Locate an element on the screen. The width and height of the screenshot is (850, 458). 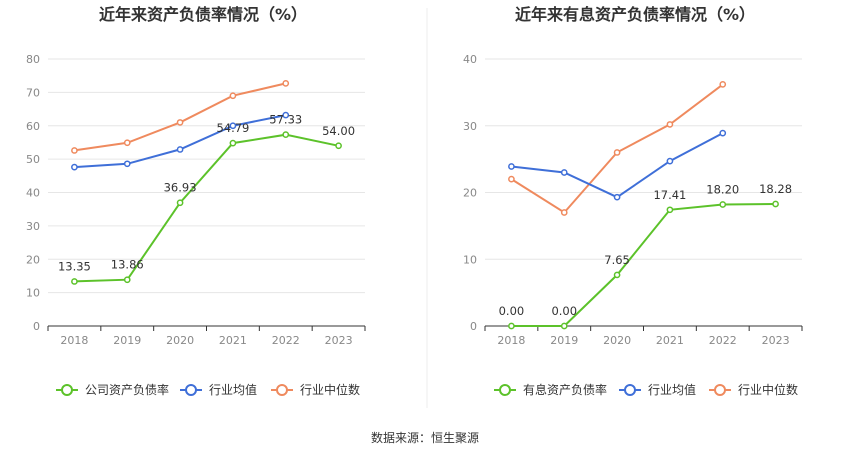
y-tick-label: 60 is located at coordinates (33, 126).